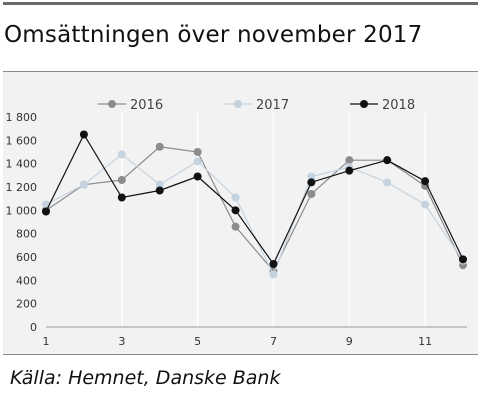 This screenshot has height=409, width=483. Describe the element at coordinates (273, 341) in the screenshot. I see `x-tick-label: 7` at that location.